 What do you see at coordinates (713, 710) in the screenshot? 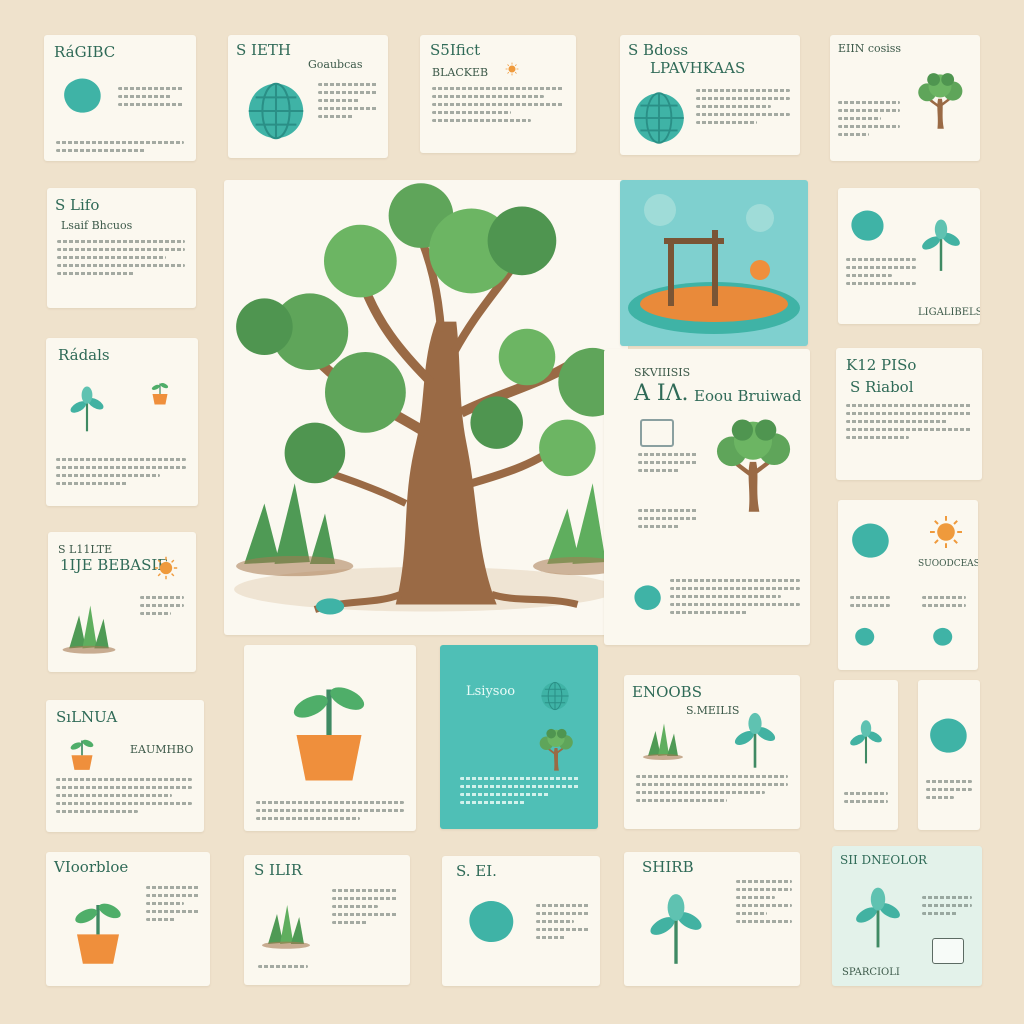
I see `card-subtitle: S.MEILIS` at bounding box center [713, 710].